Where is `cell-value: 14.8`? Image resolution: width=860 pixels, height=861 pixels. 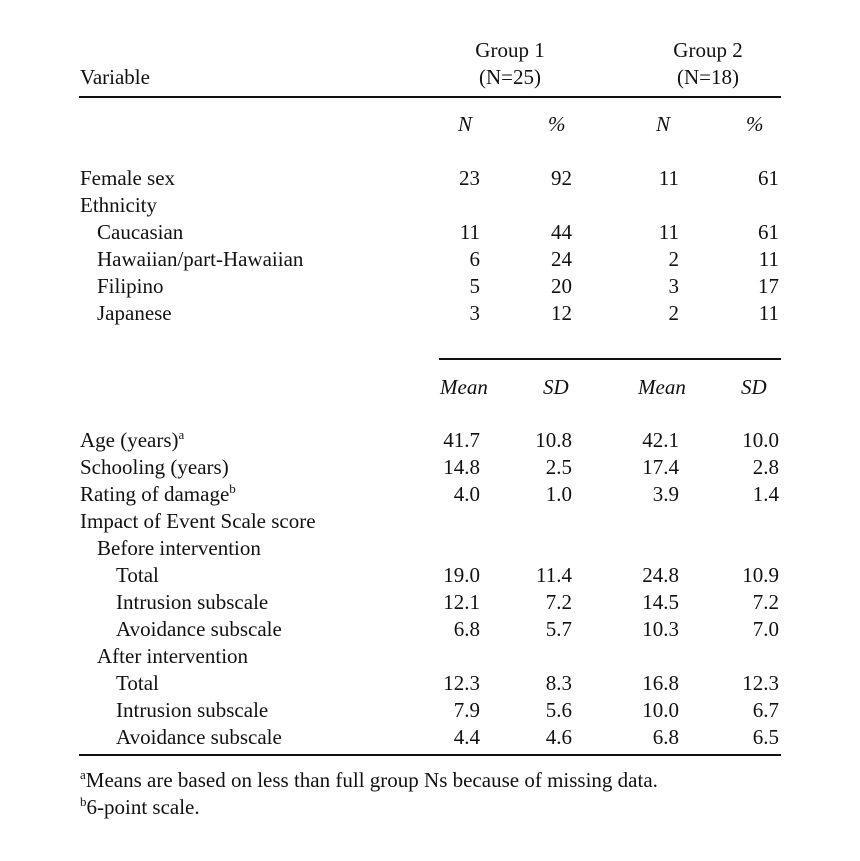
cell-value: 14.8 is located at coordinates (461, 467).